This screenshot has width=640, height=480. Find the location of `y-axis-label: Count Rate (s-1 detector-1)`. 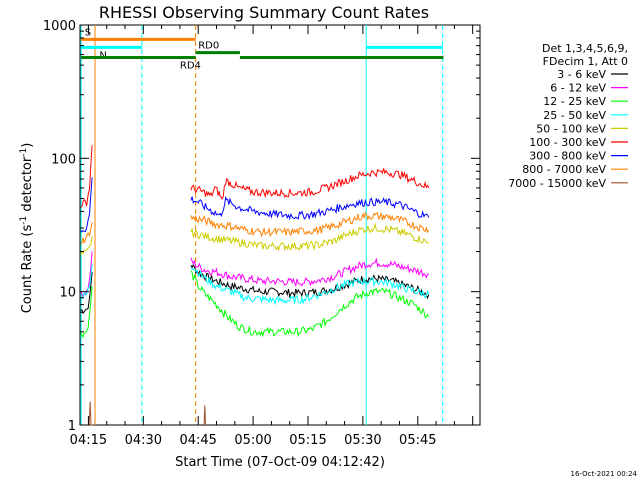

y-axis-label: Count Rate (s-1 detector-1) is located at coordinates (27, 228).